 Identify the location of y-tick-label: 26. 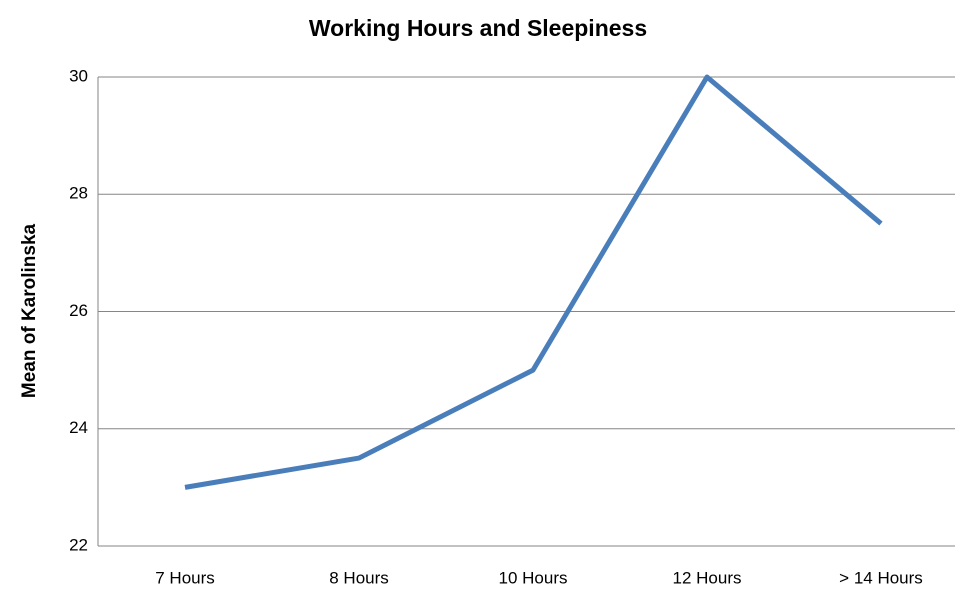
(78, 310).